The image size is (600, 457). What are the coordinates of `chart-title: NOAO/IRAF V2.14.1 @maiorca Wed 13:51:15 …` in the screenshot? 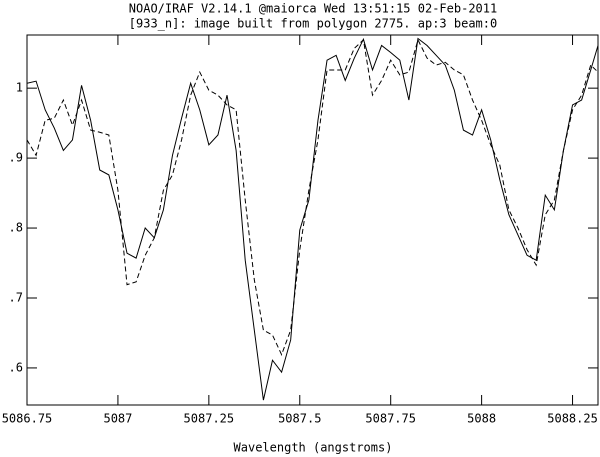 It's located at (313, 9).